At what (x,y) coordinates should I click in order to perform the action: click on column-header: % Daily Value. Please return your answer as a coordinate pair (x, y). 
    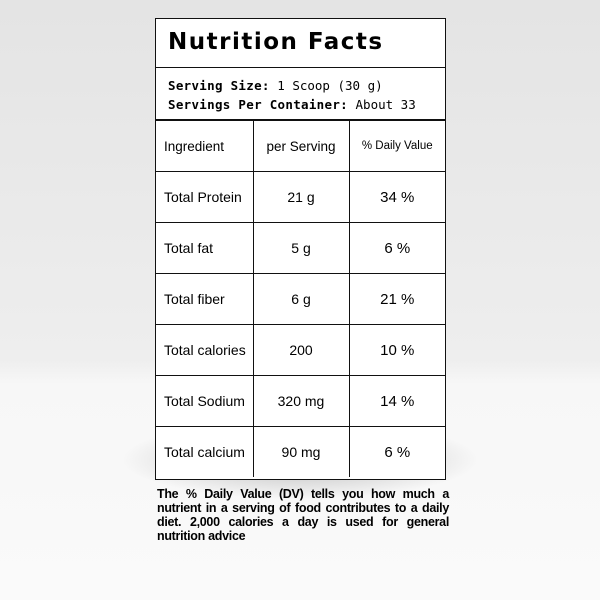
    Looking at the image, I should click on (396, 146).